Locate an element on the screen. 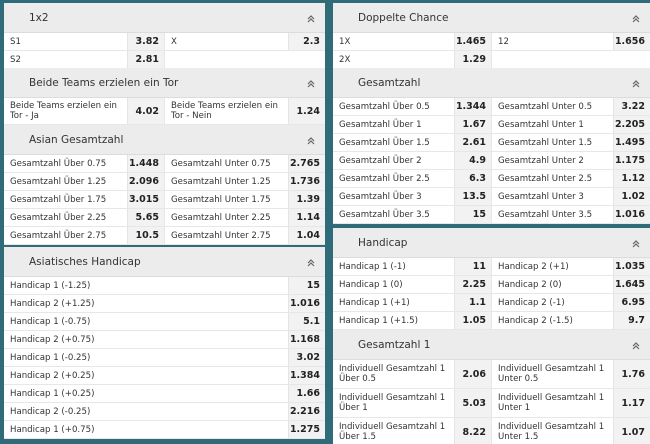 Image resolution: width=650 pixels, height=444 pixels. odds-selection: Handicap 1 (+0.75) 1.275 is located at coordinates (164, 429).